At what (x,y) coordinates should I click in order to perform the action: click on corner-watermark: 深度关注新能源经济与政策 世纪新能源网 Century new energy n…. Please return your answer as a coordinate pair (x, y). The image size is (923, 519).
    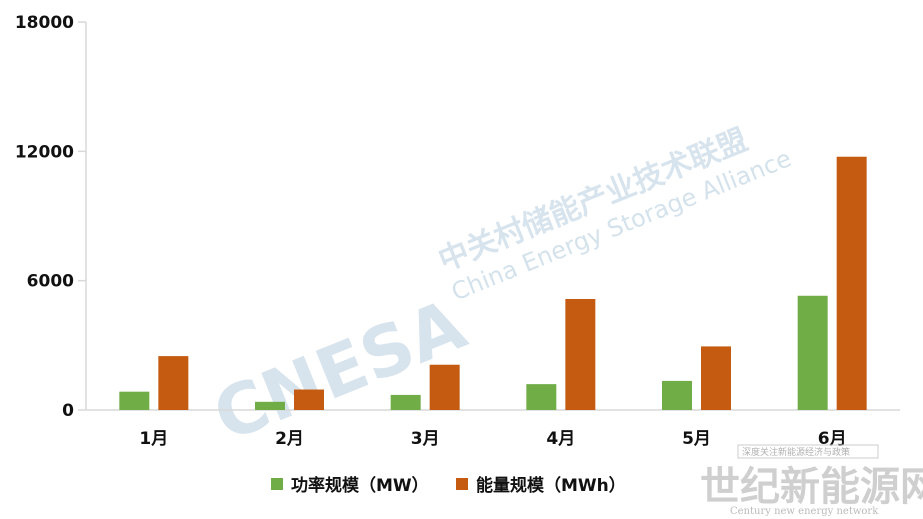
    Looking at the image, I should click on (811, 480).